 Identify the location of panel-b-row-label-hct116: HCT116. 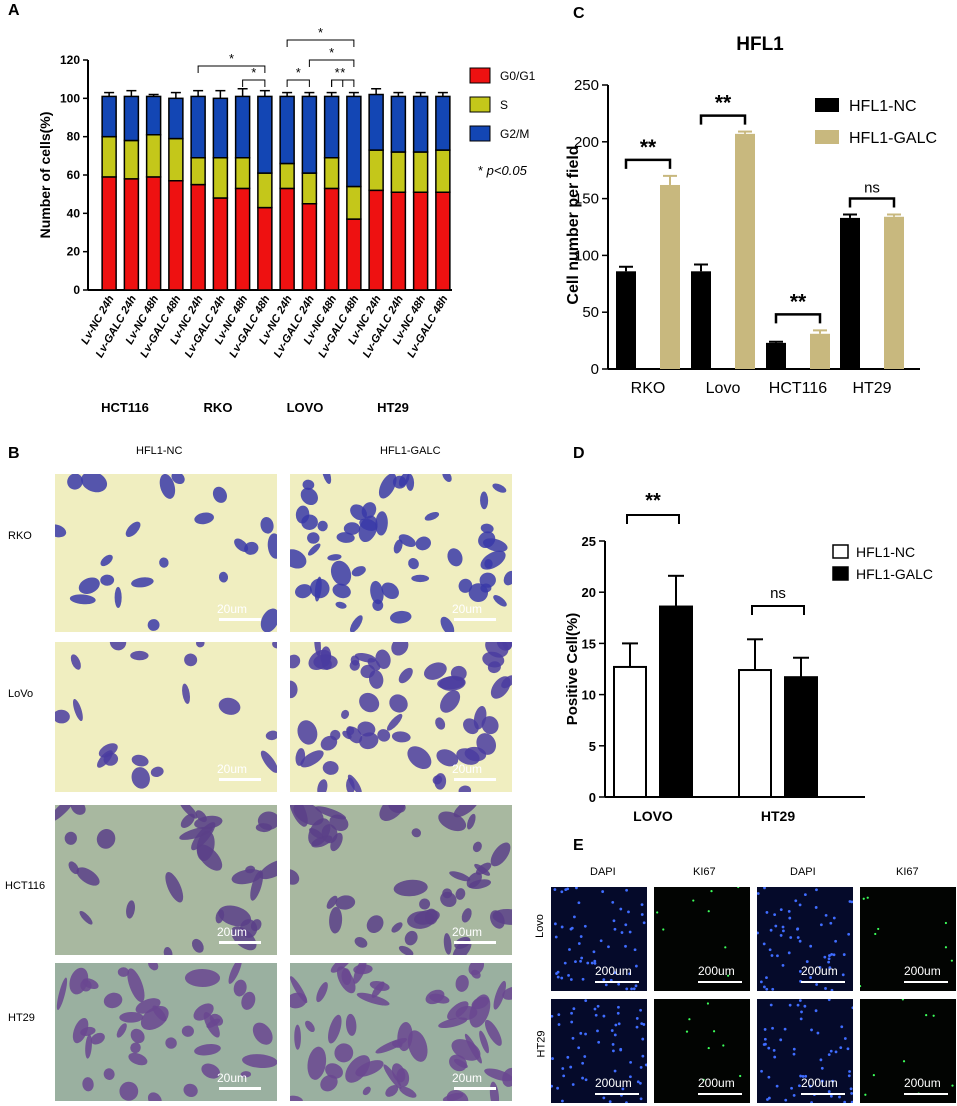
(25, 886).